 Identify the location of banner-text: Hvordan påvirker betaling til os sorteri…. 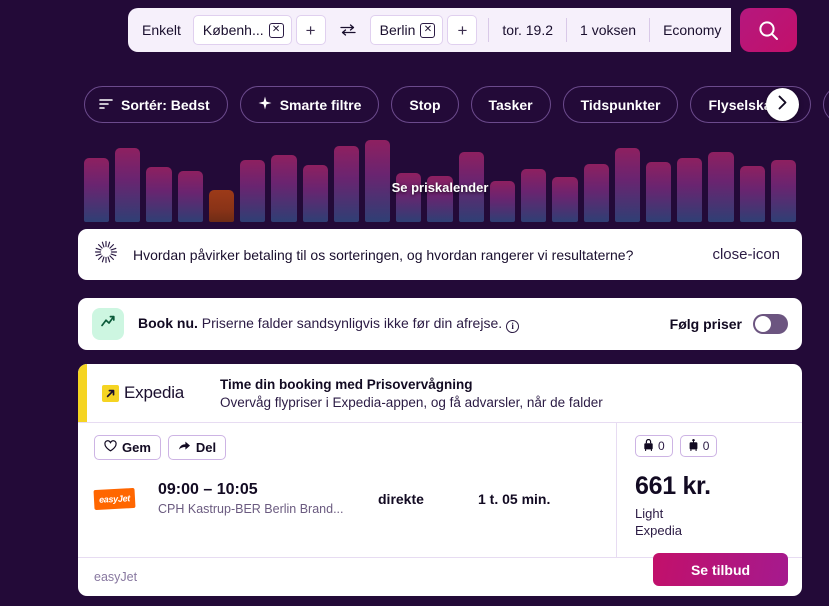
(383, 254).